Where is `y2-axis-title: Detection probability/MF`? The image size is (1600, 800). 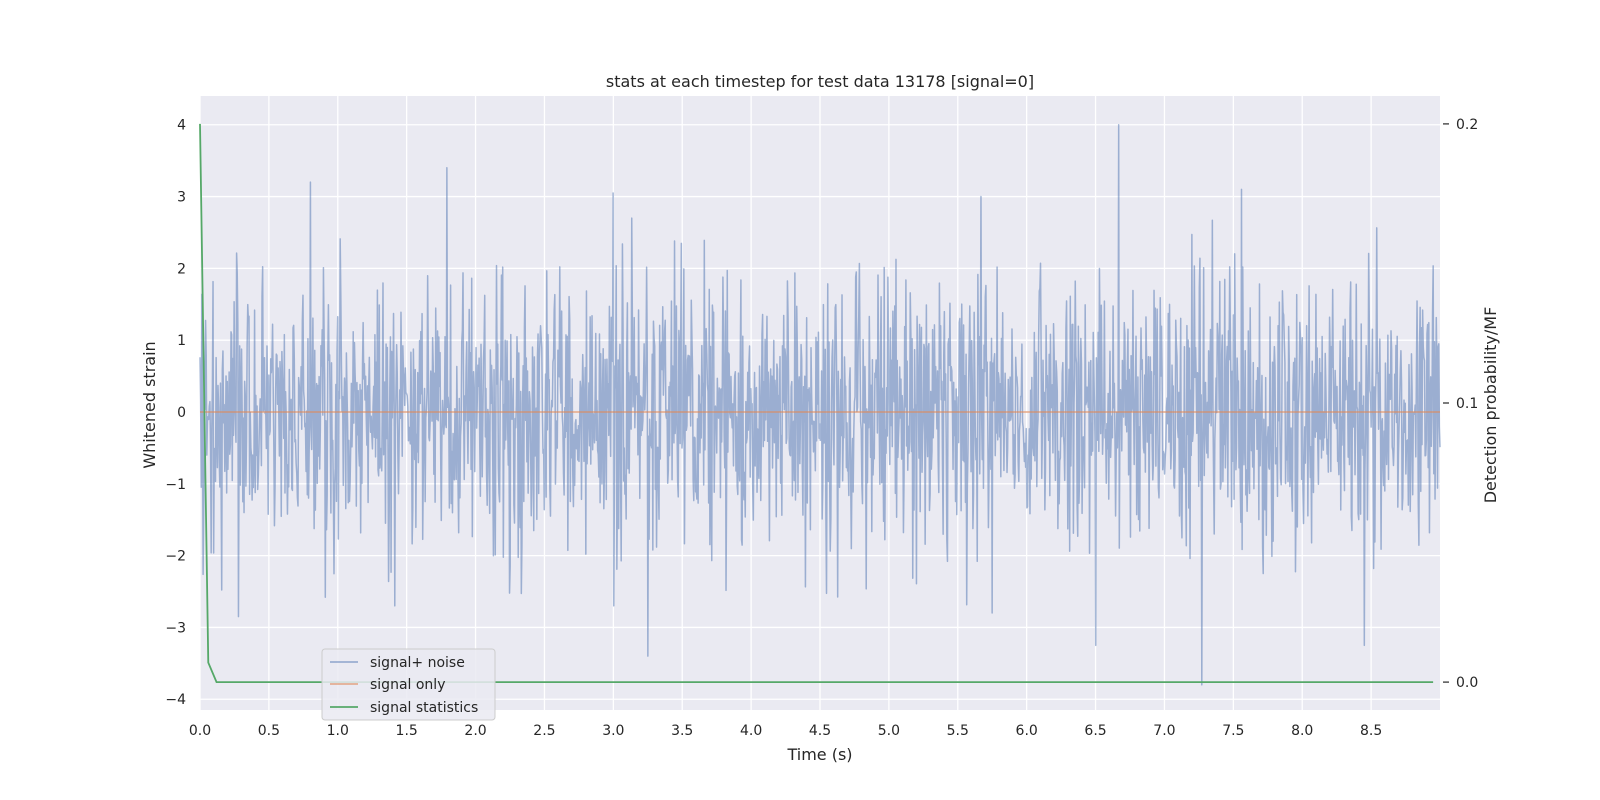 y2-axis-title: Detection probability/MF is located at coordinates (1490, 405).